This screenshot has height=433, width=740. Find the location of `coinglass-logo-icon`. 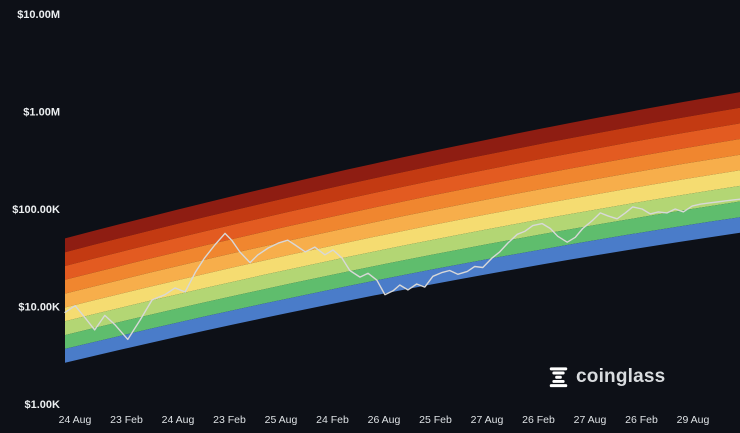

coinglass-logo-icon is located at coordinates (558, 376).